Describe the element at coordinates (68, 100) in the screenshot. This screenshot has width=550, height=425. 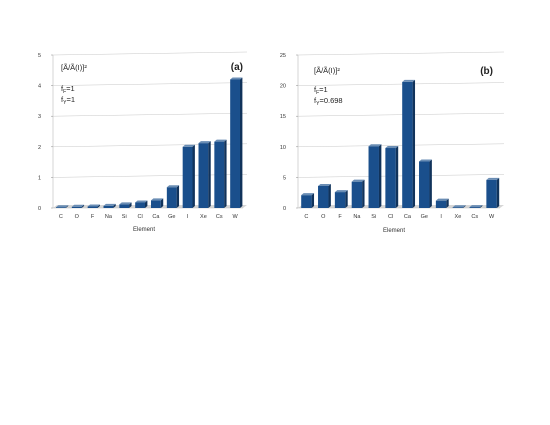
I see `parameter-annotation: fY=1` at that location.